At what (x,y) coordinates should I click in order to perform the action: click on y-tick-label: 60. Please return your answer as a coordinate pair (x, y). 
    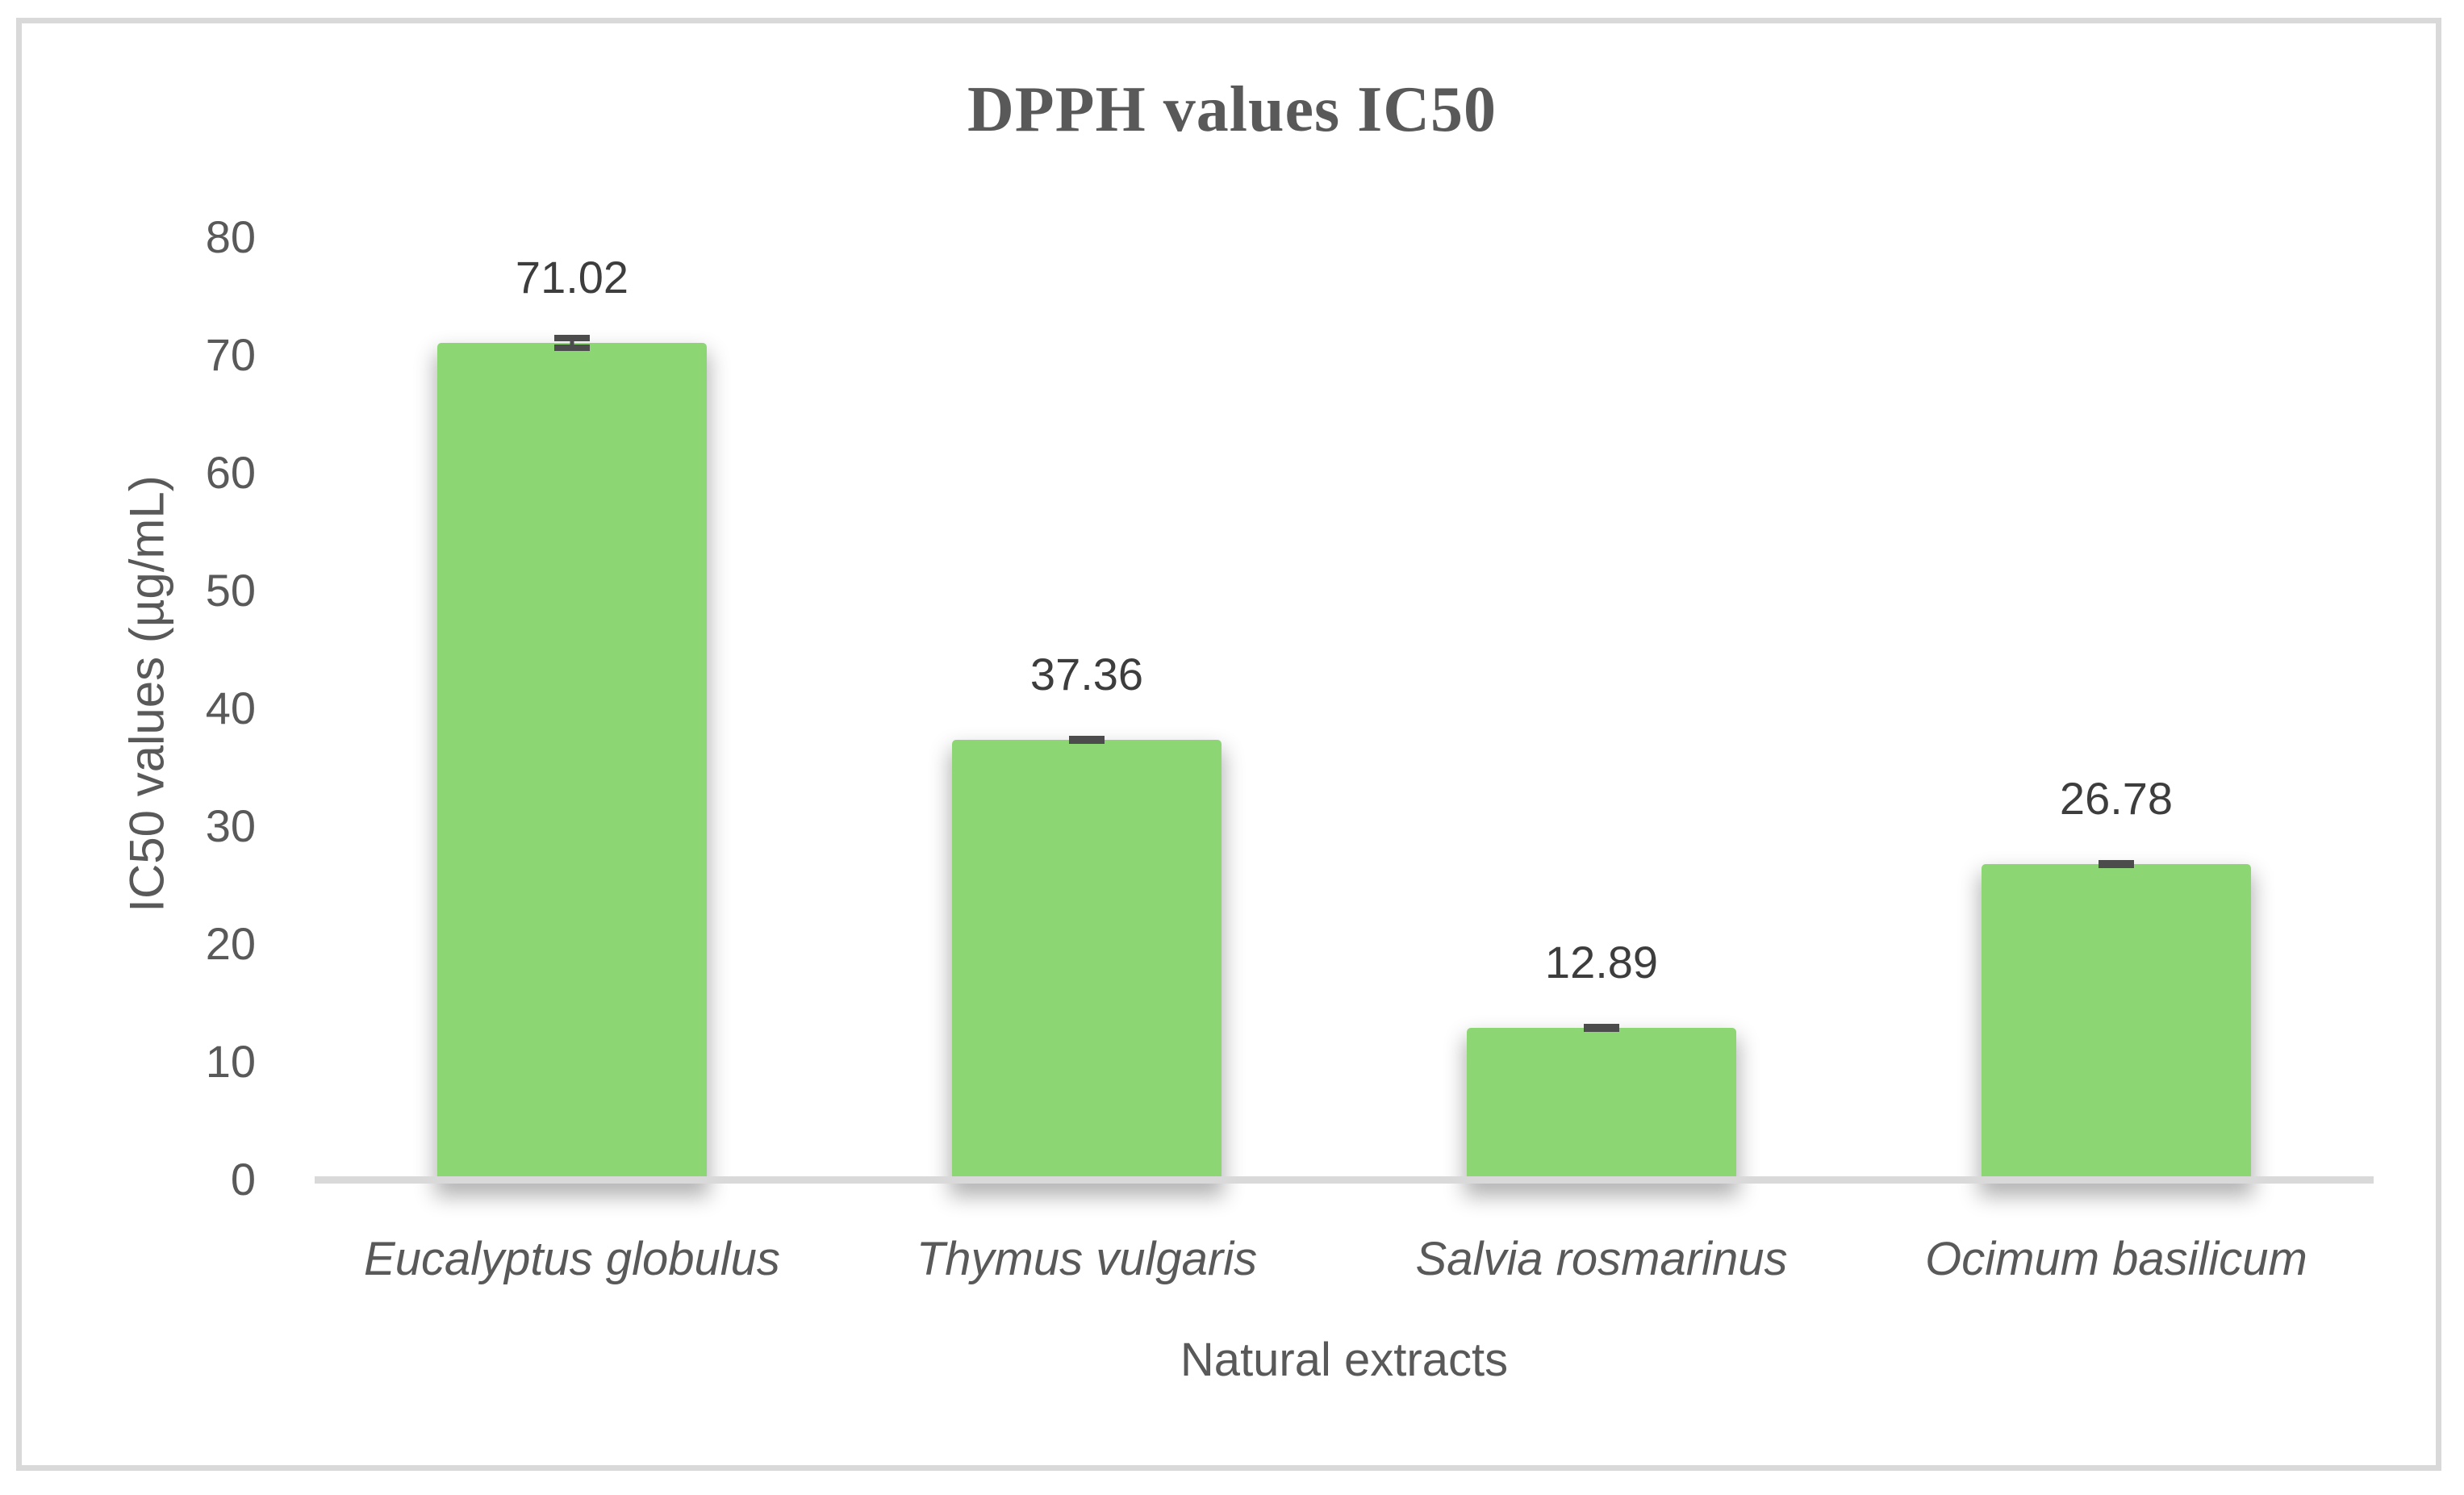
    Looking at the image, I should click on (231, 472).